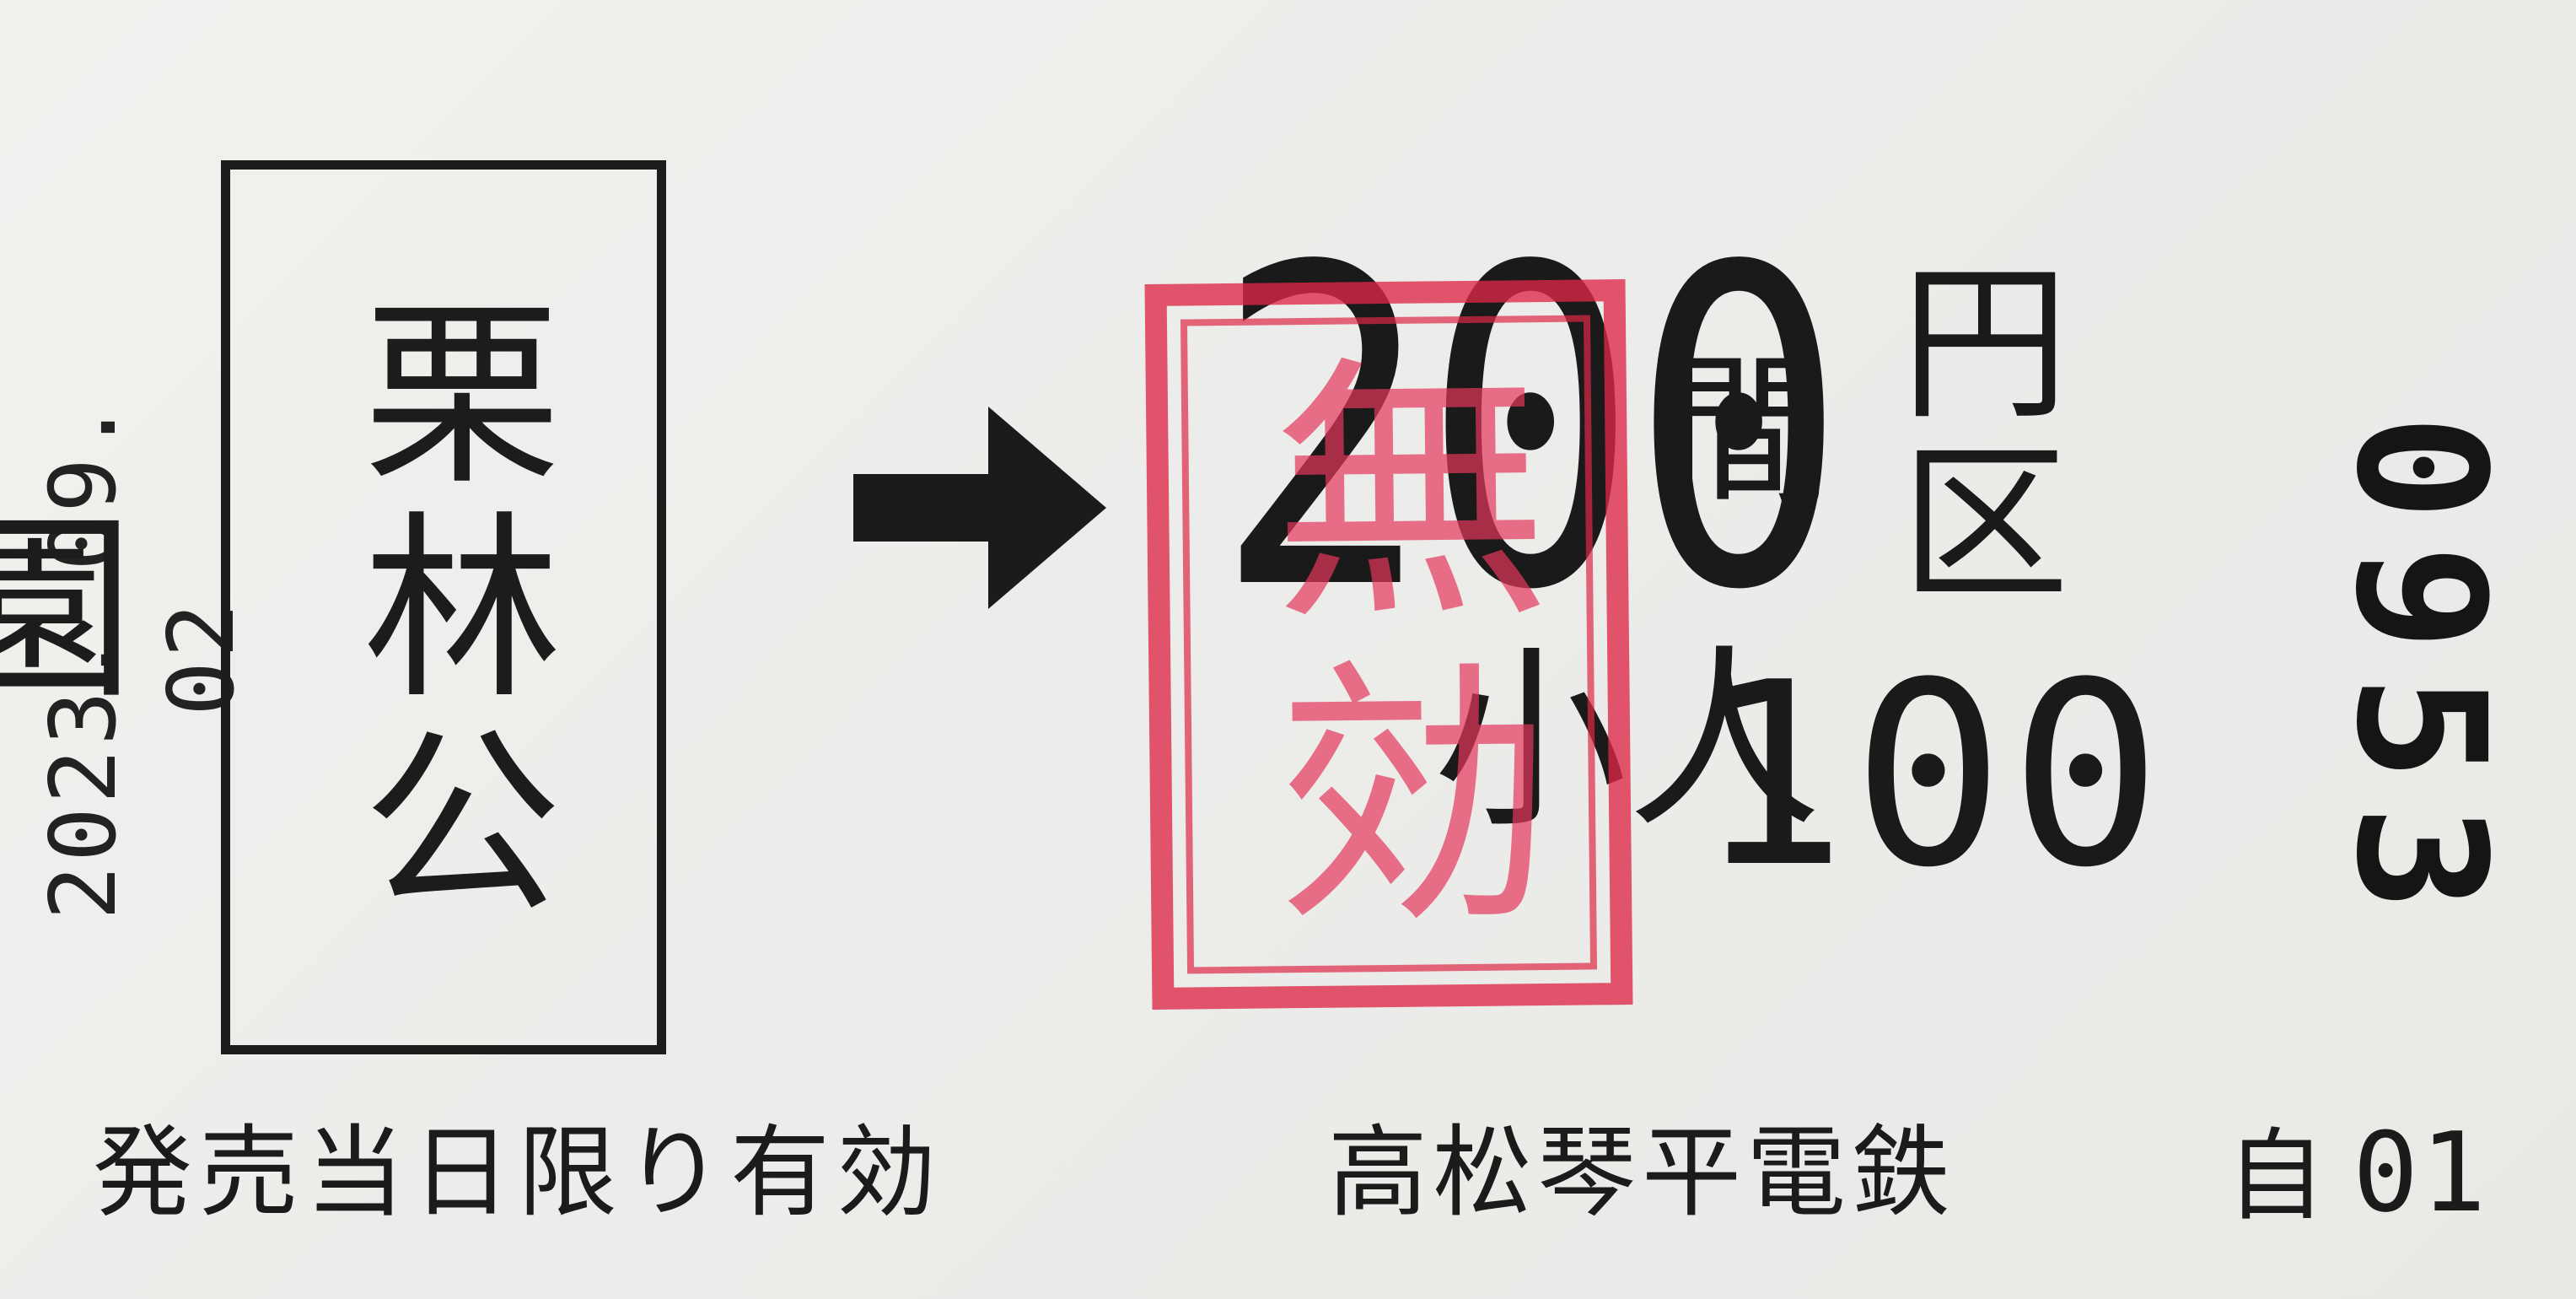  I want to click on departure-station-name: 栗林公園, so click(280, 610).